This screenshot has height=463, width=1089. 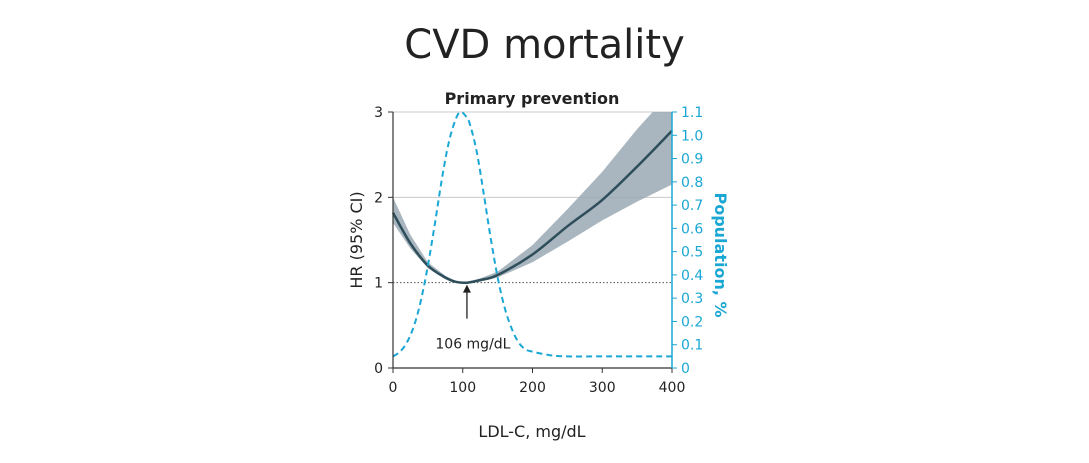 I want to click on y2-tick-label: 0.8, so click(x=692, y=183).